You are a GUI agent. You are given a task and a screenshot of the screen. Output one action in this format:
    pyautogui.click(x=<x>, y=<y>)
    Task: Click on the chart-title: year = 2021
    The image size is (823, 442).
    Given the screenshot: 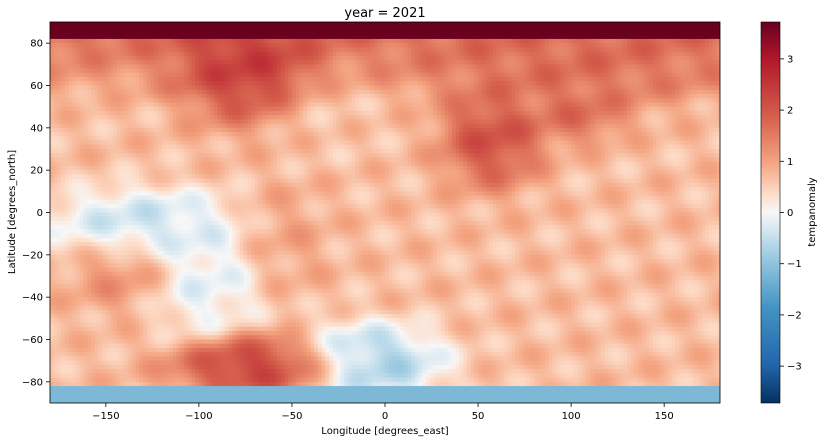 What is the action you would take?
    pyautogui.click(x=384, y=13)
    